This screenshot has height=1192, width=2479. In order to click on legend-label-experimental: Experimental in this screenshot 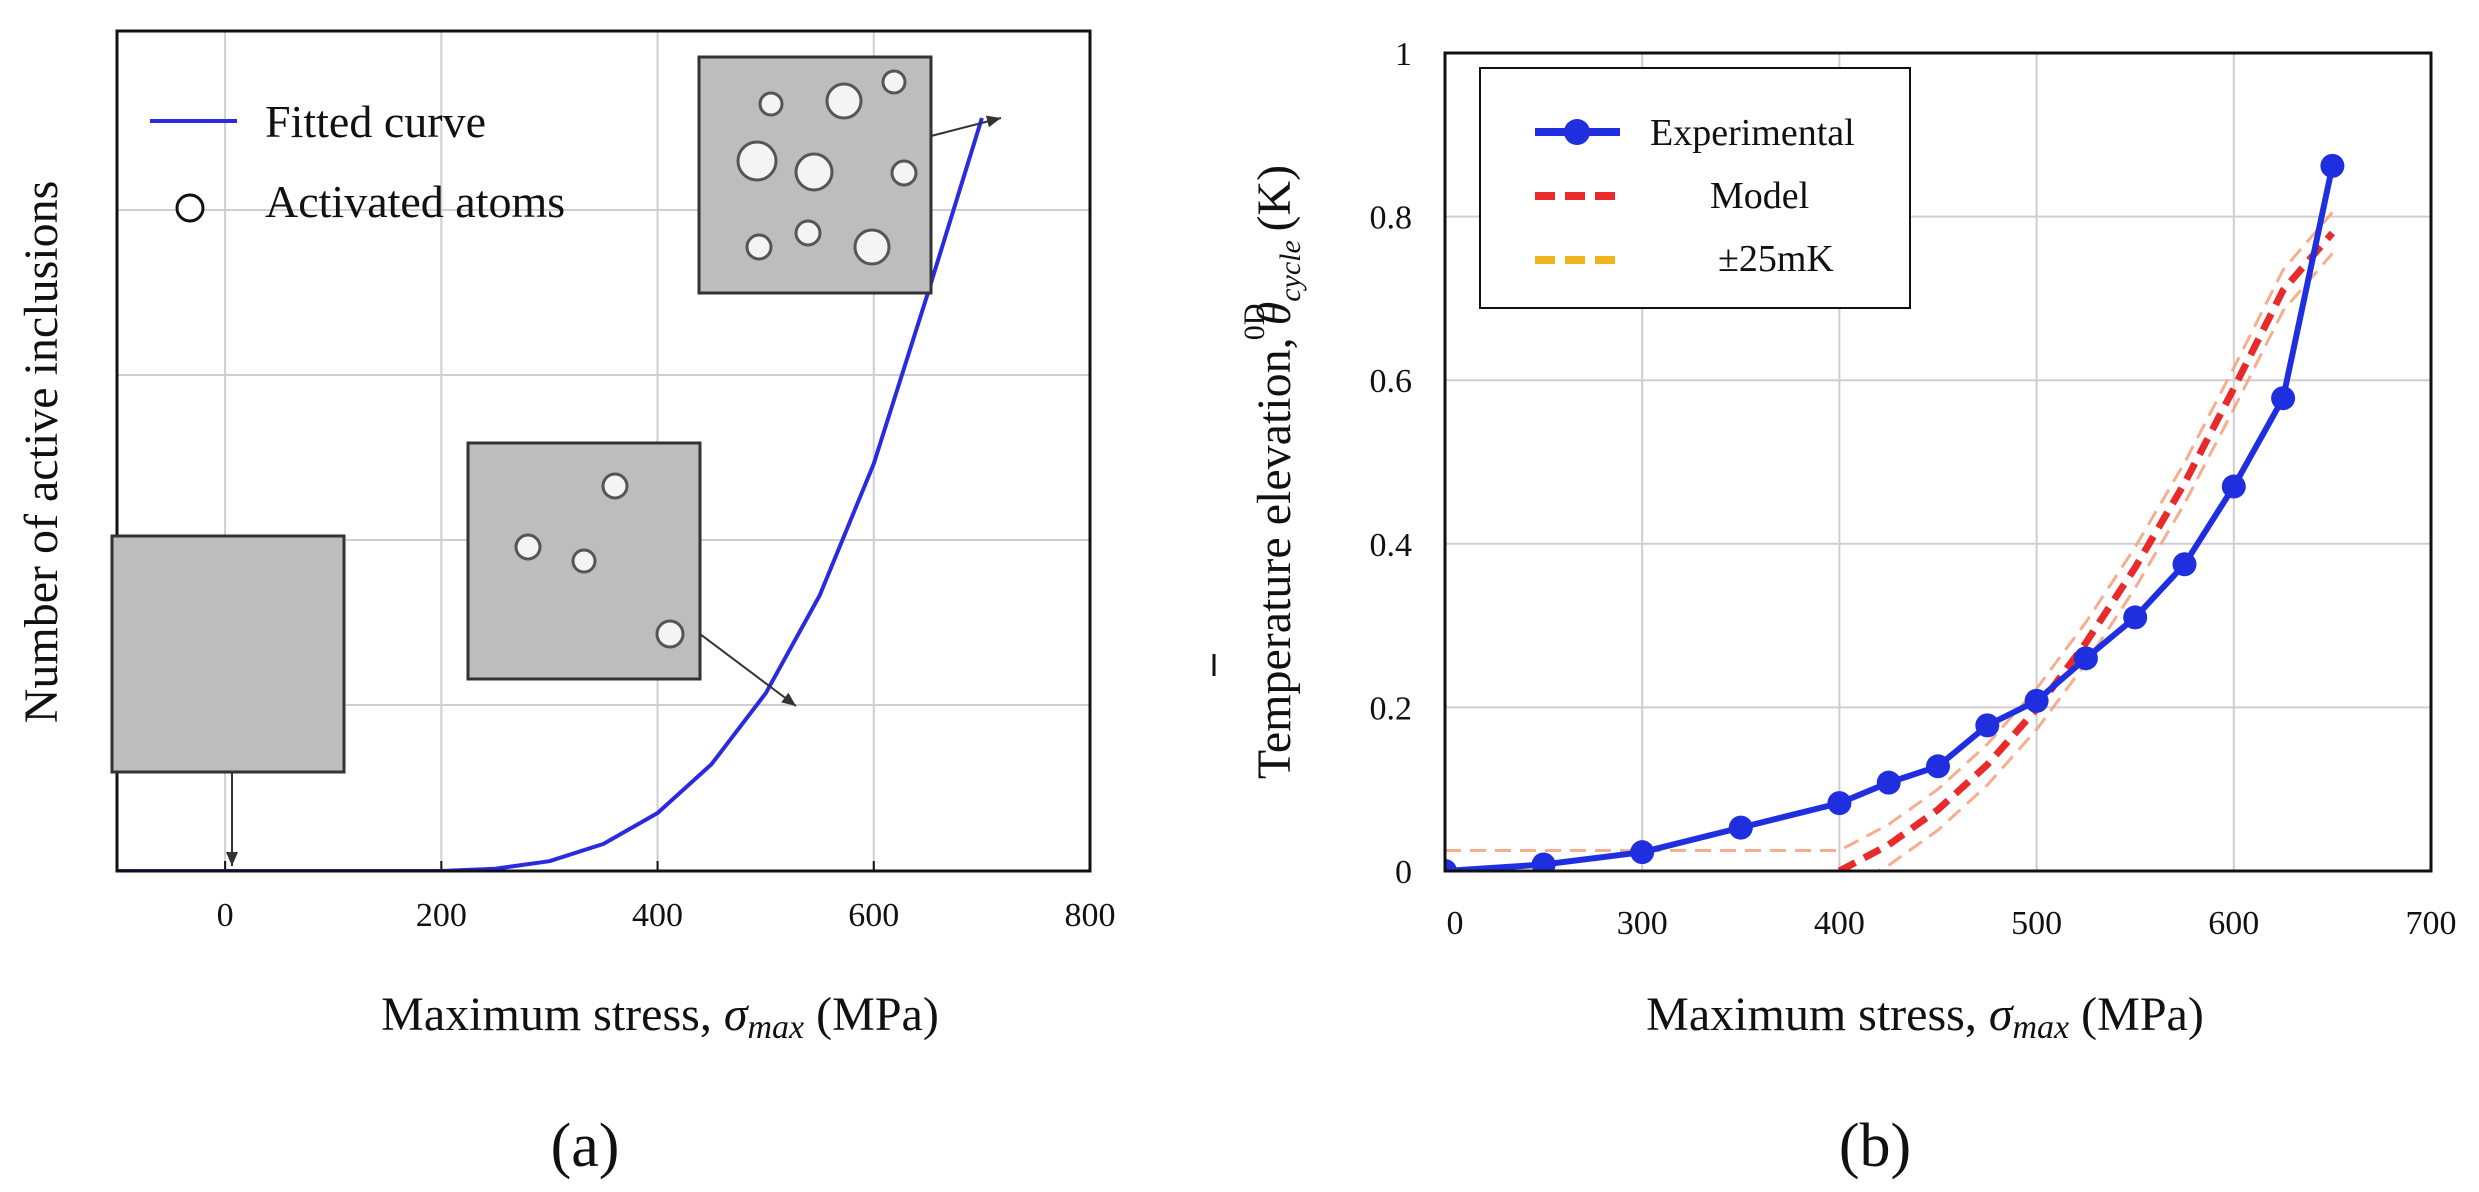, I will do `click(1752, 133)`.